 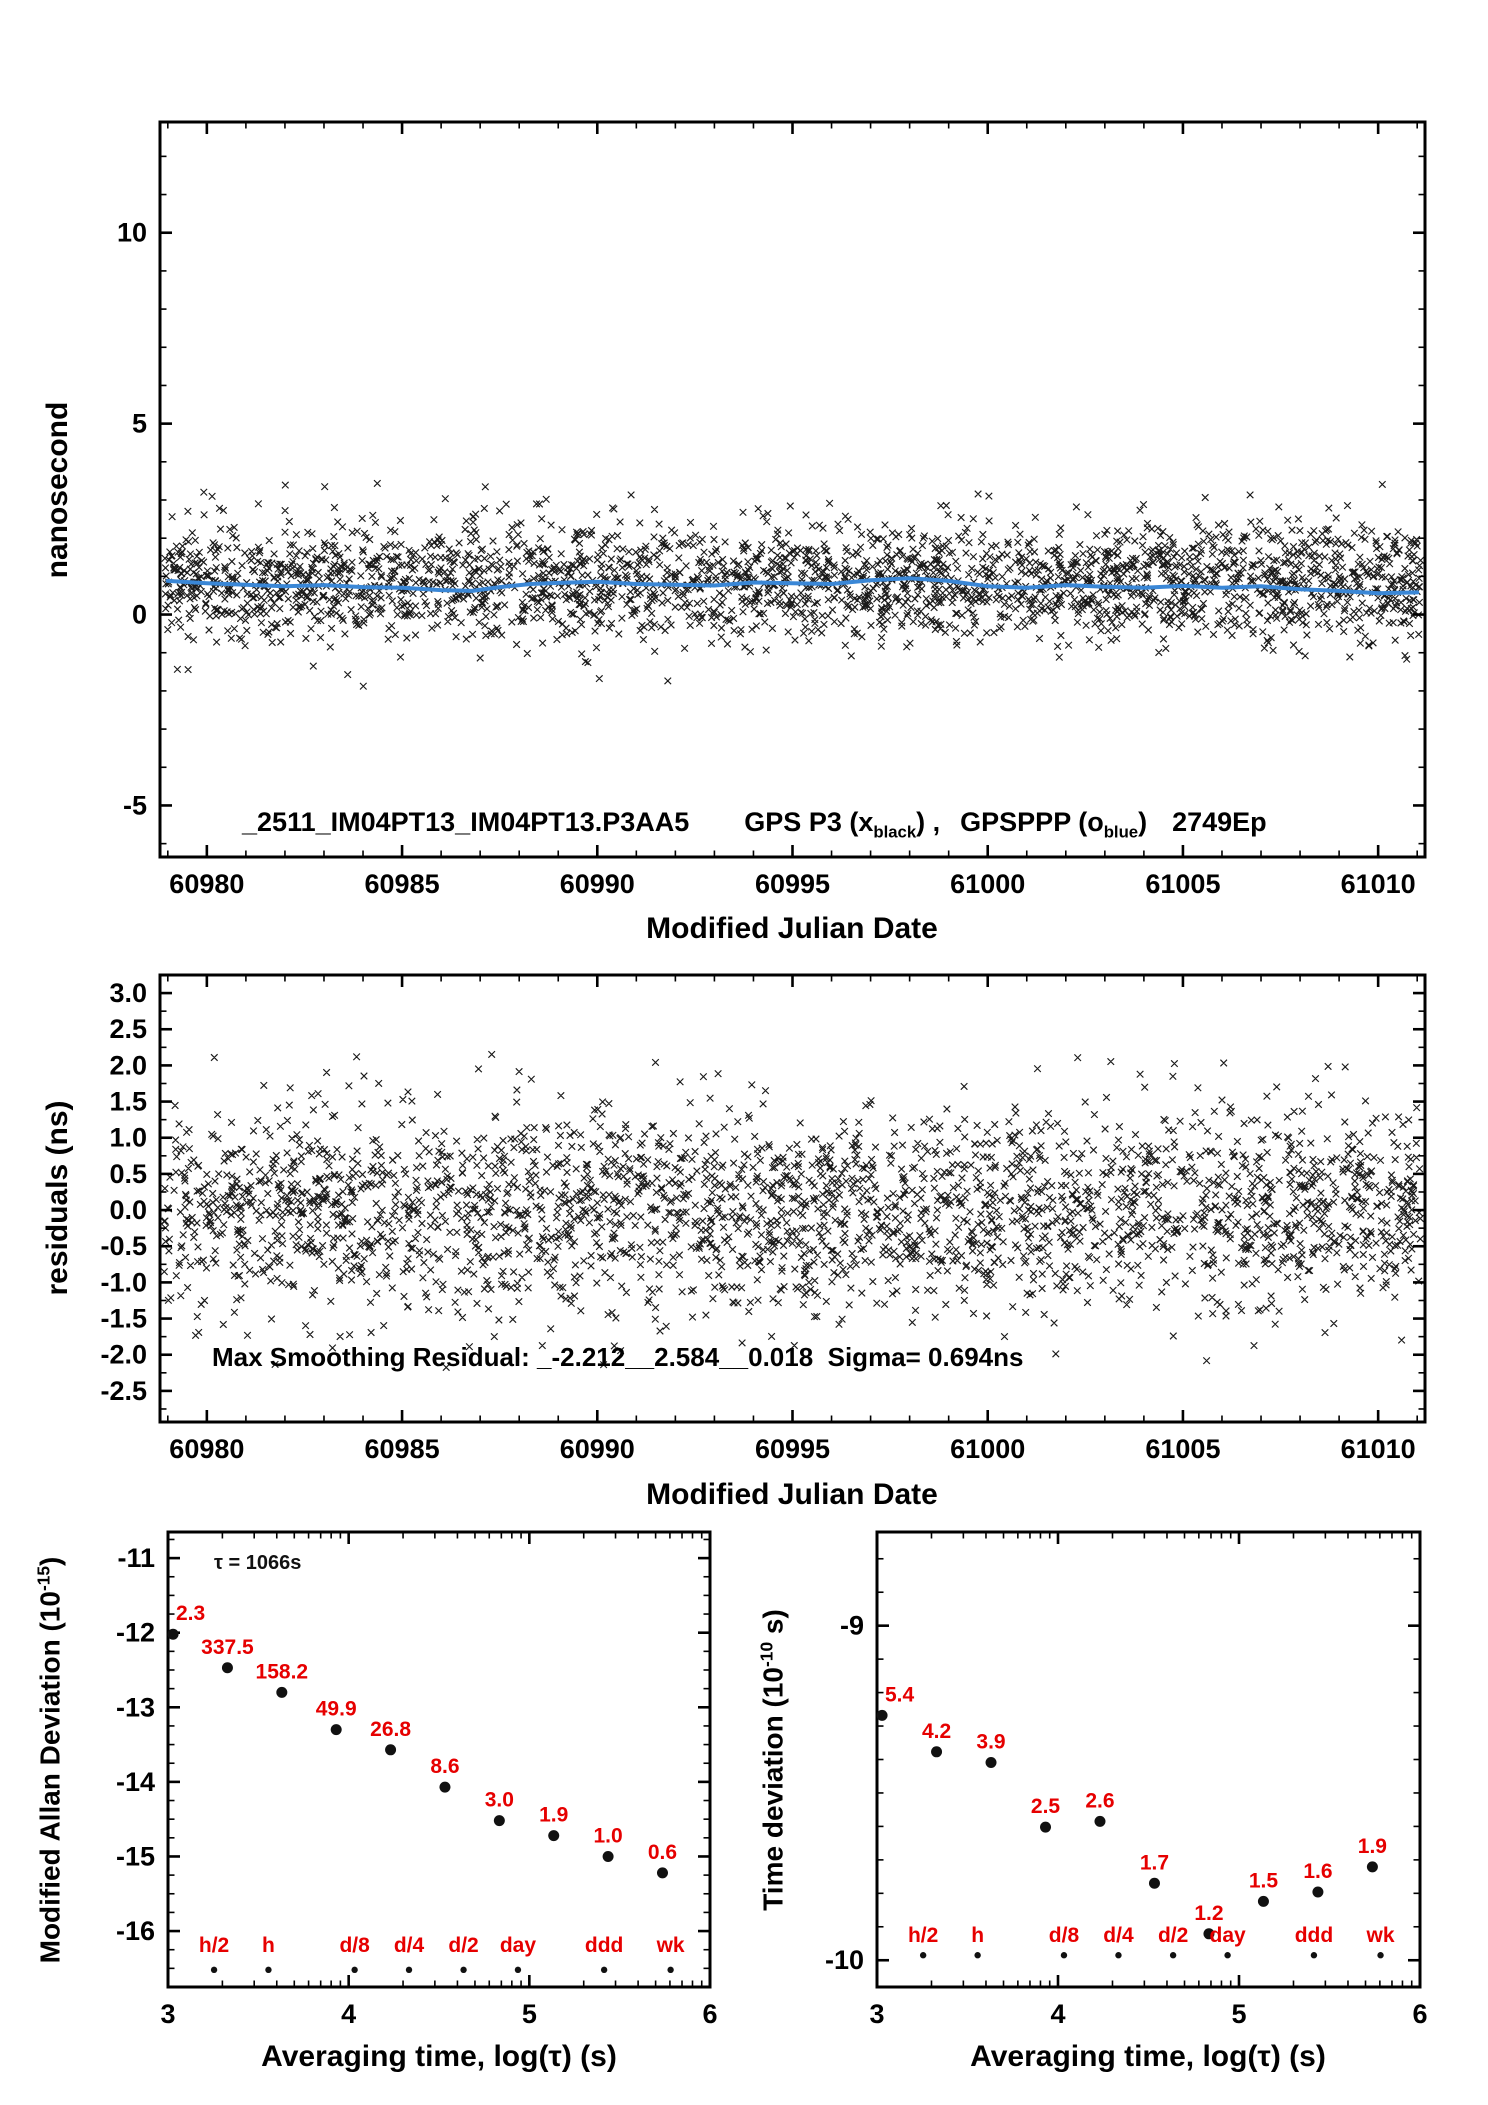 I want to click on panel3-x-axis-title: Averaging time, log(τ) (s), so click(x=439, y=2056).